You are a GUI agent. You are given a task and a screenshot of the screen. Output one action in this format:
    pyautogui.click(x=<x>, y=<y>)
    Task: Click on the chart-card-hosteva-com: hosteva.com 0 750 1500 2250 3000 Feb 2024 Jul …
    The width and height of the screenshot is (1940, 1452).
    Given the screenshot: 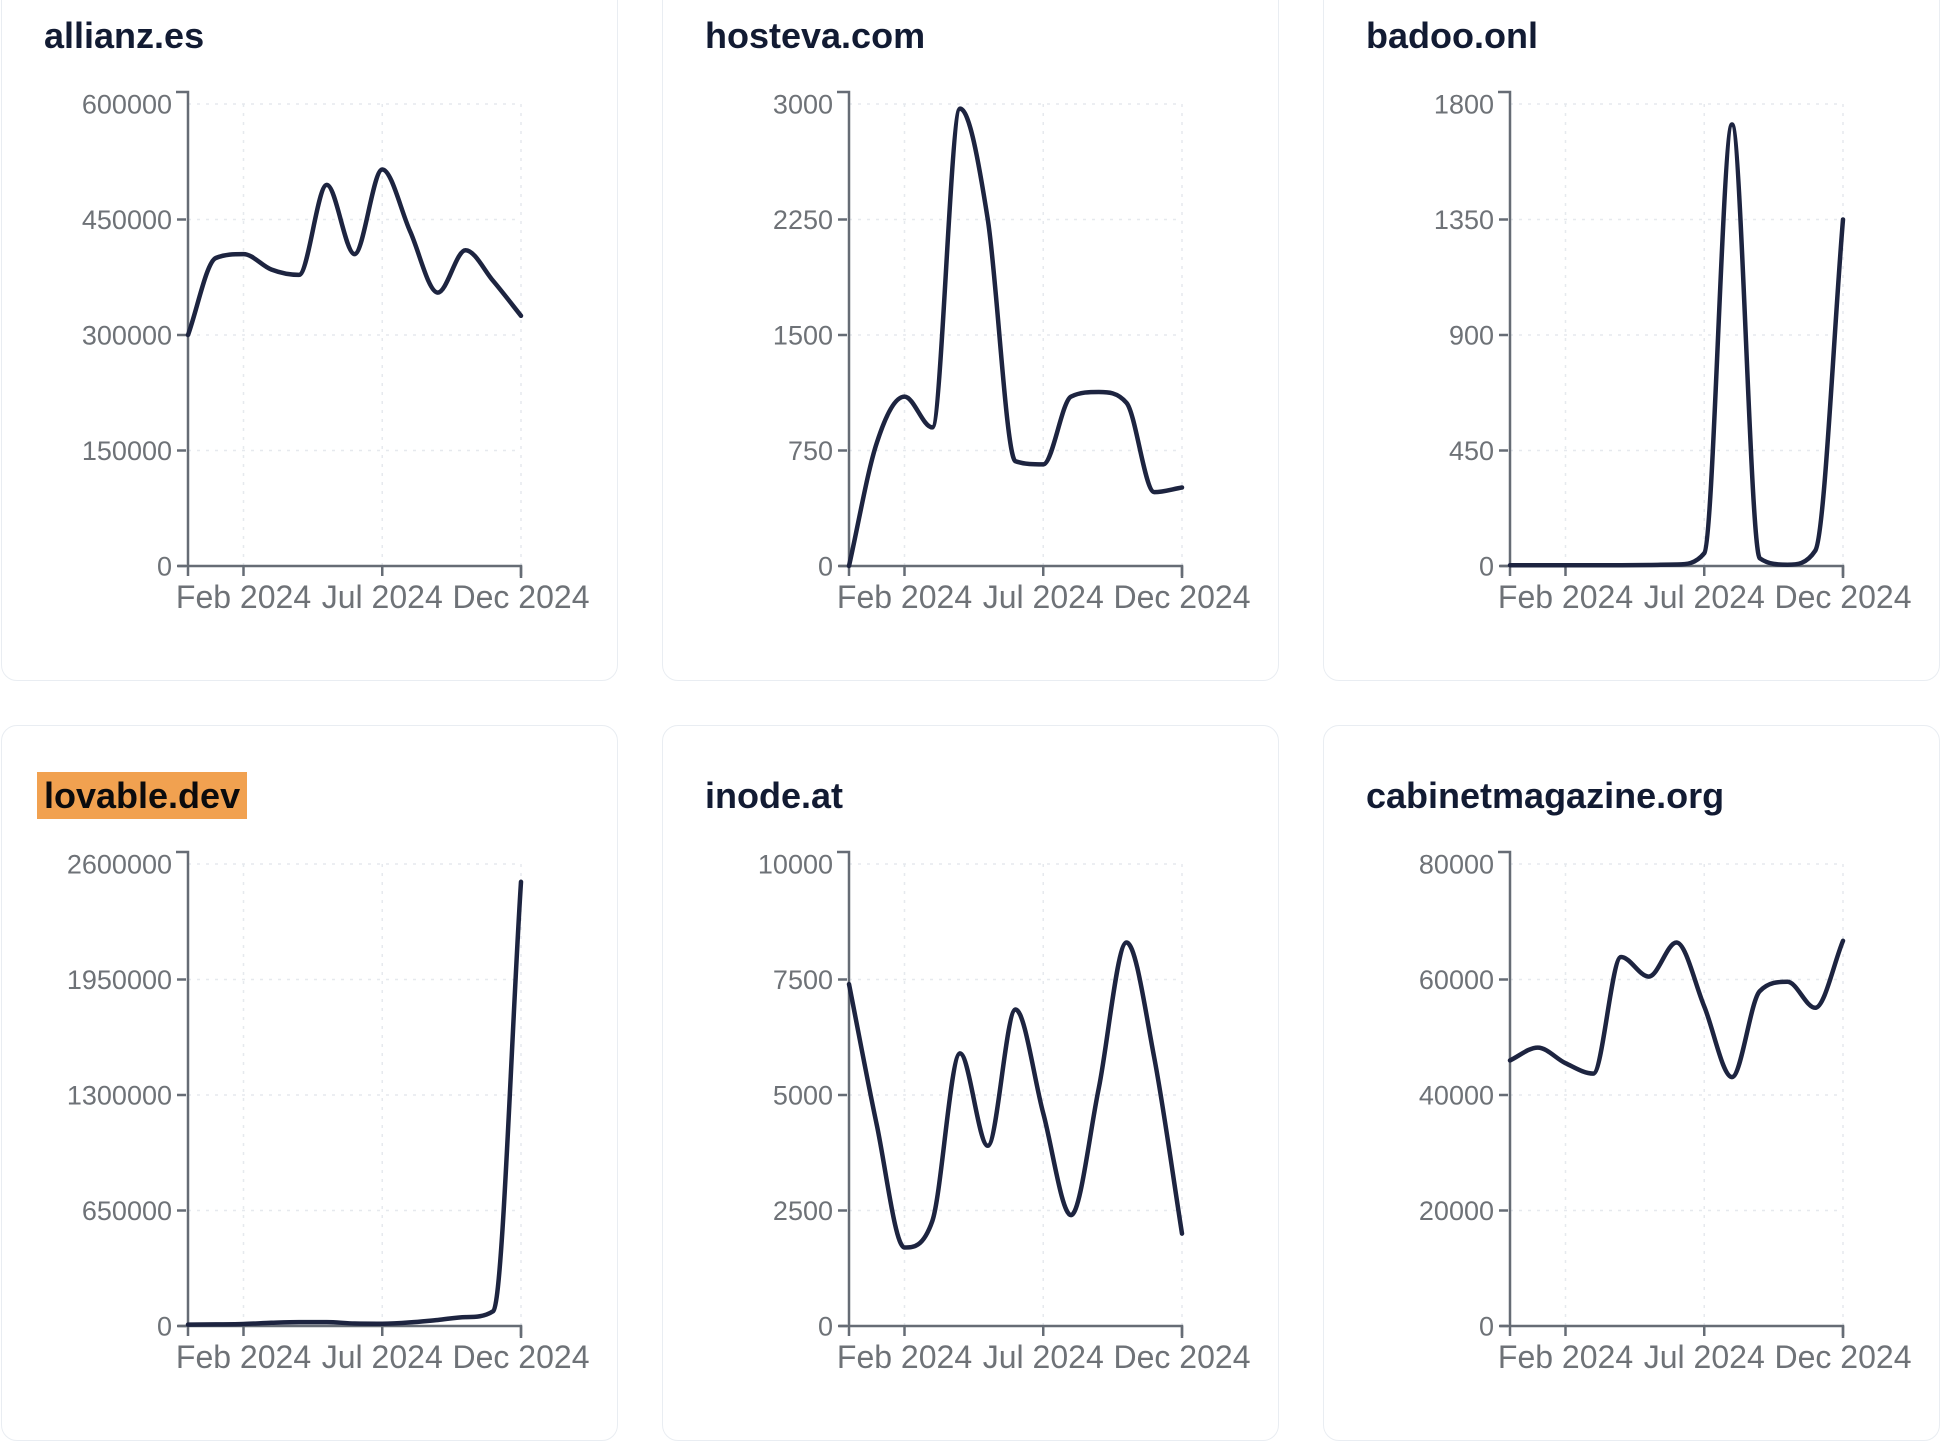 What is the action you would take?
    pyautogui.click(x=970, y=340)
    